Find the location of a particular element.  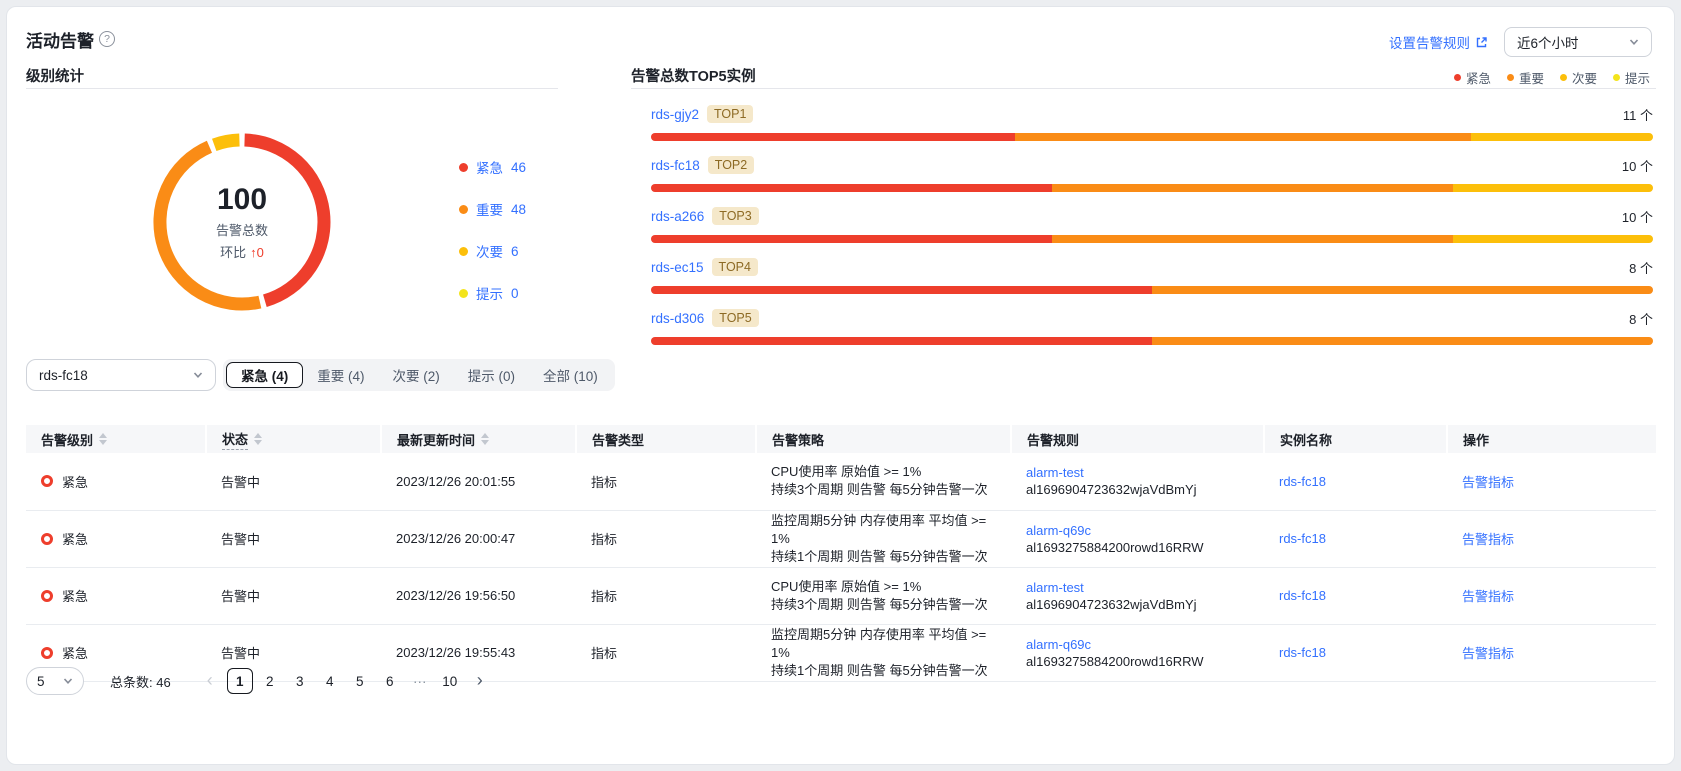

legend-value: 0 is located at coordinates (515, 293).